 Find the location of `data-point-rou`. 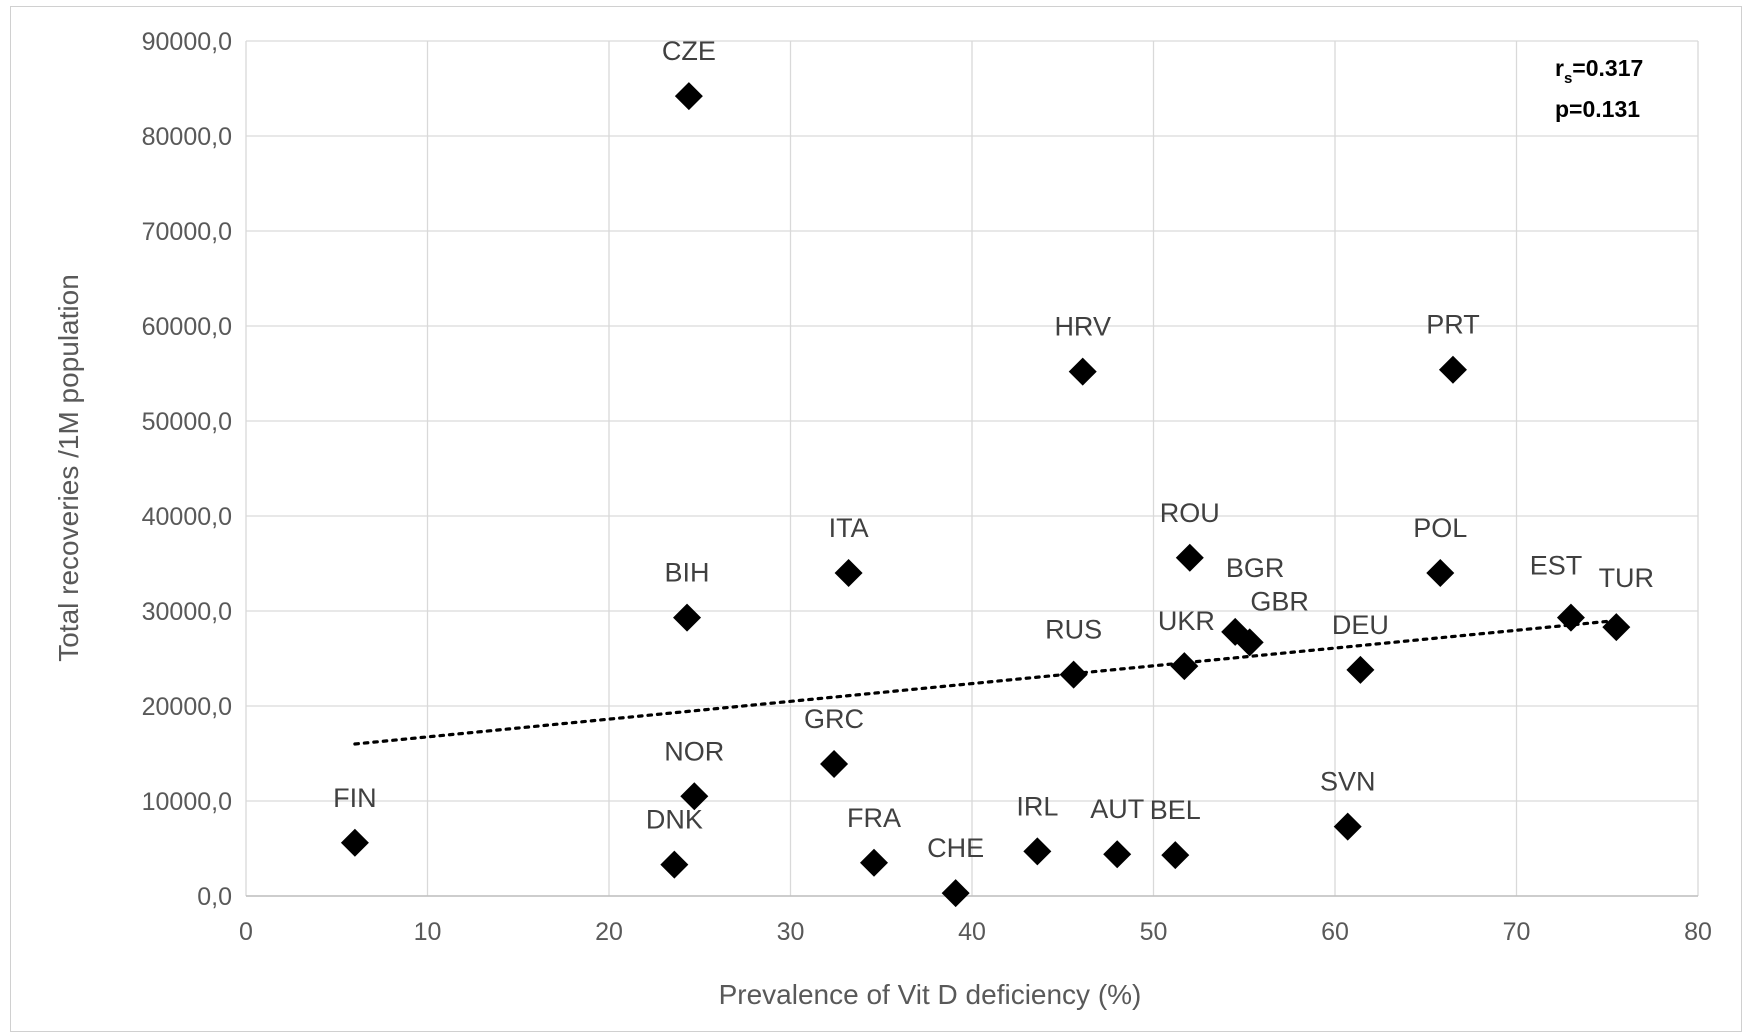

data-point-rou is located at coordinates (1189, 557).